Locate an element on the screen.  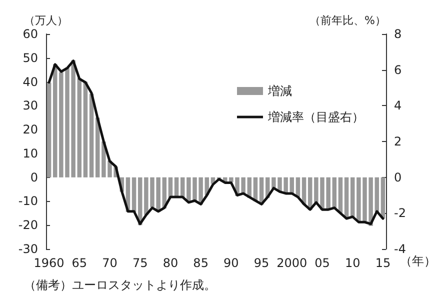
y2-tick-label: 2 is located at coordinates (398, 141).